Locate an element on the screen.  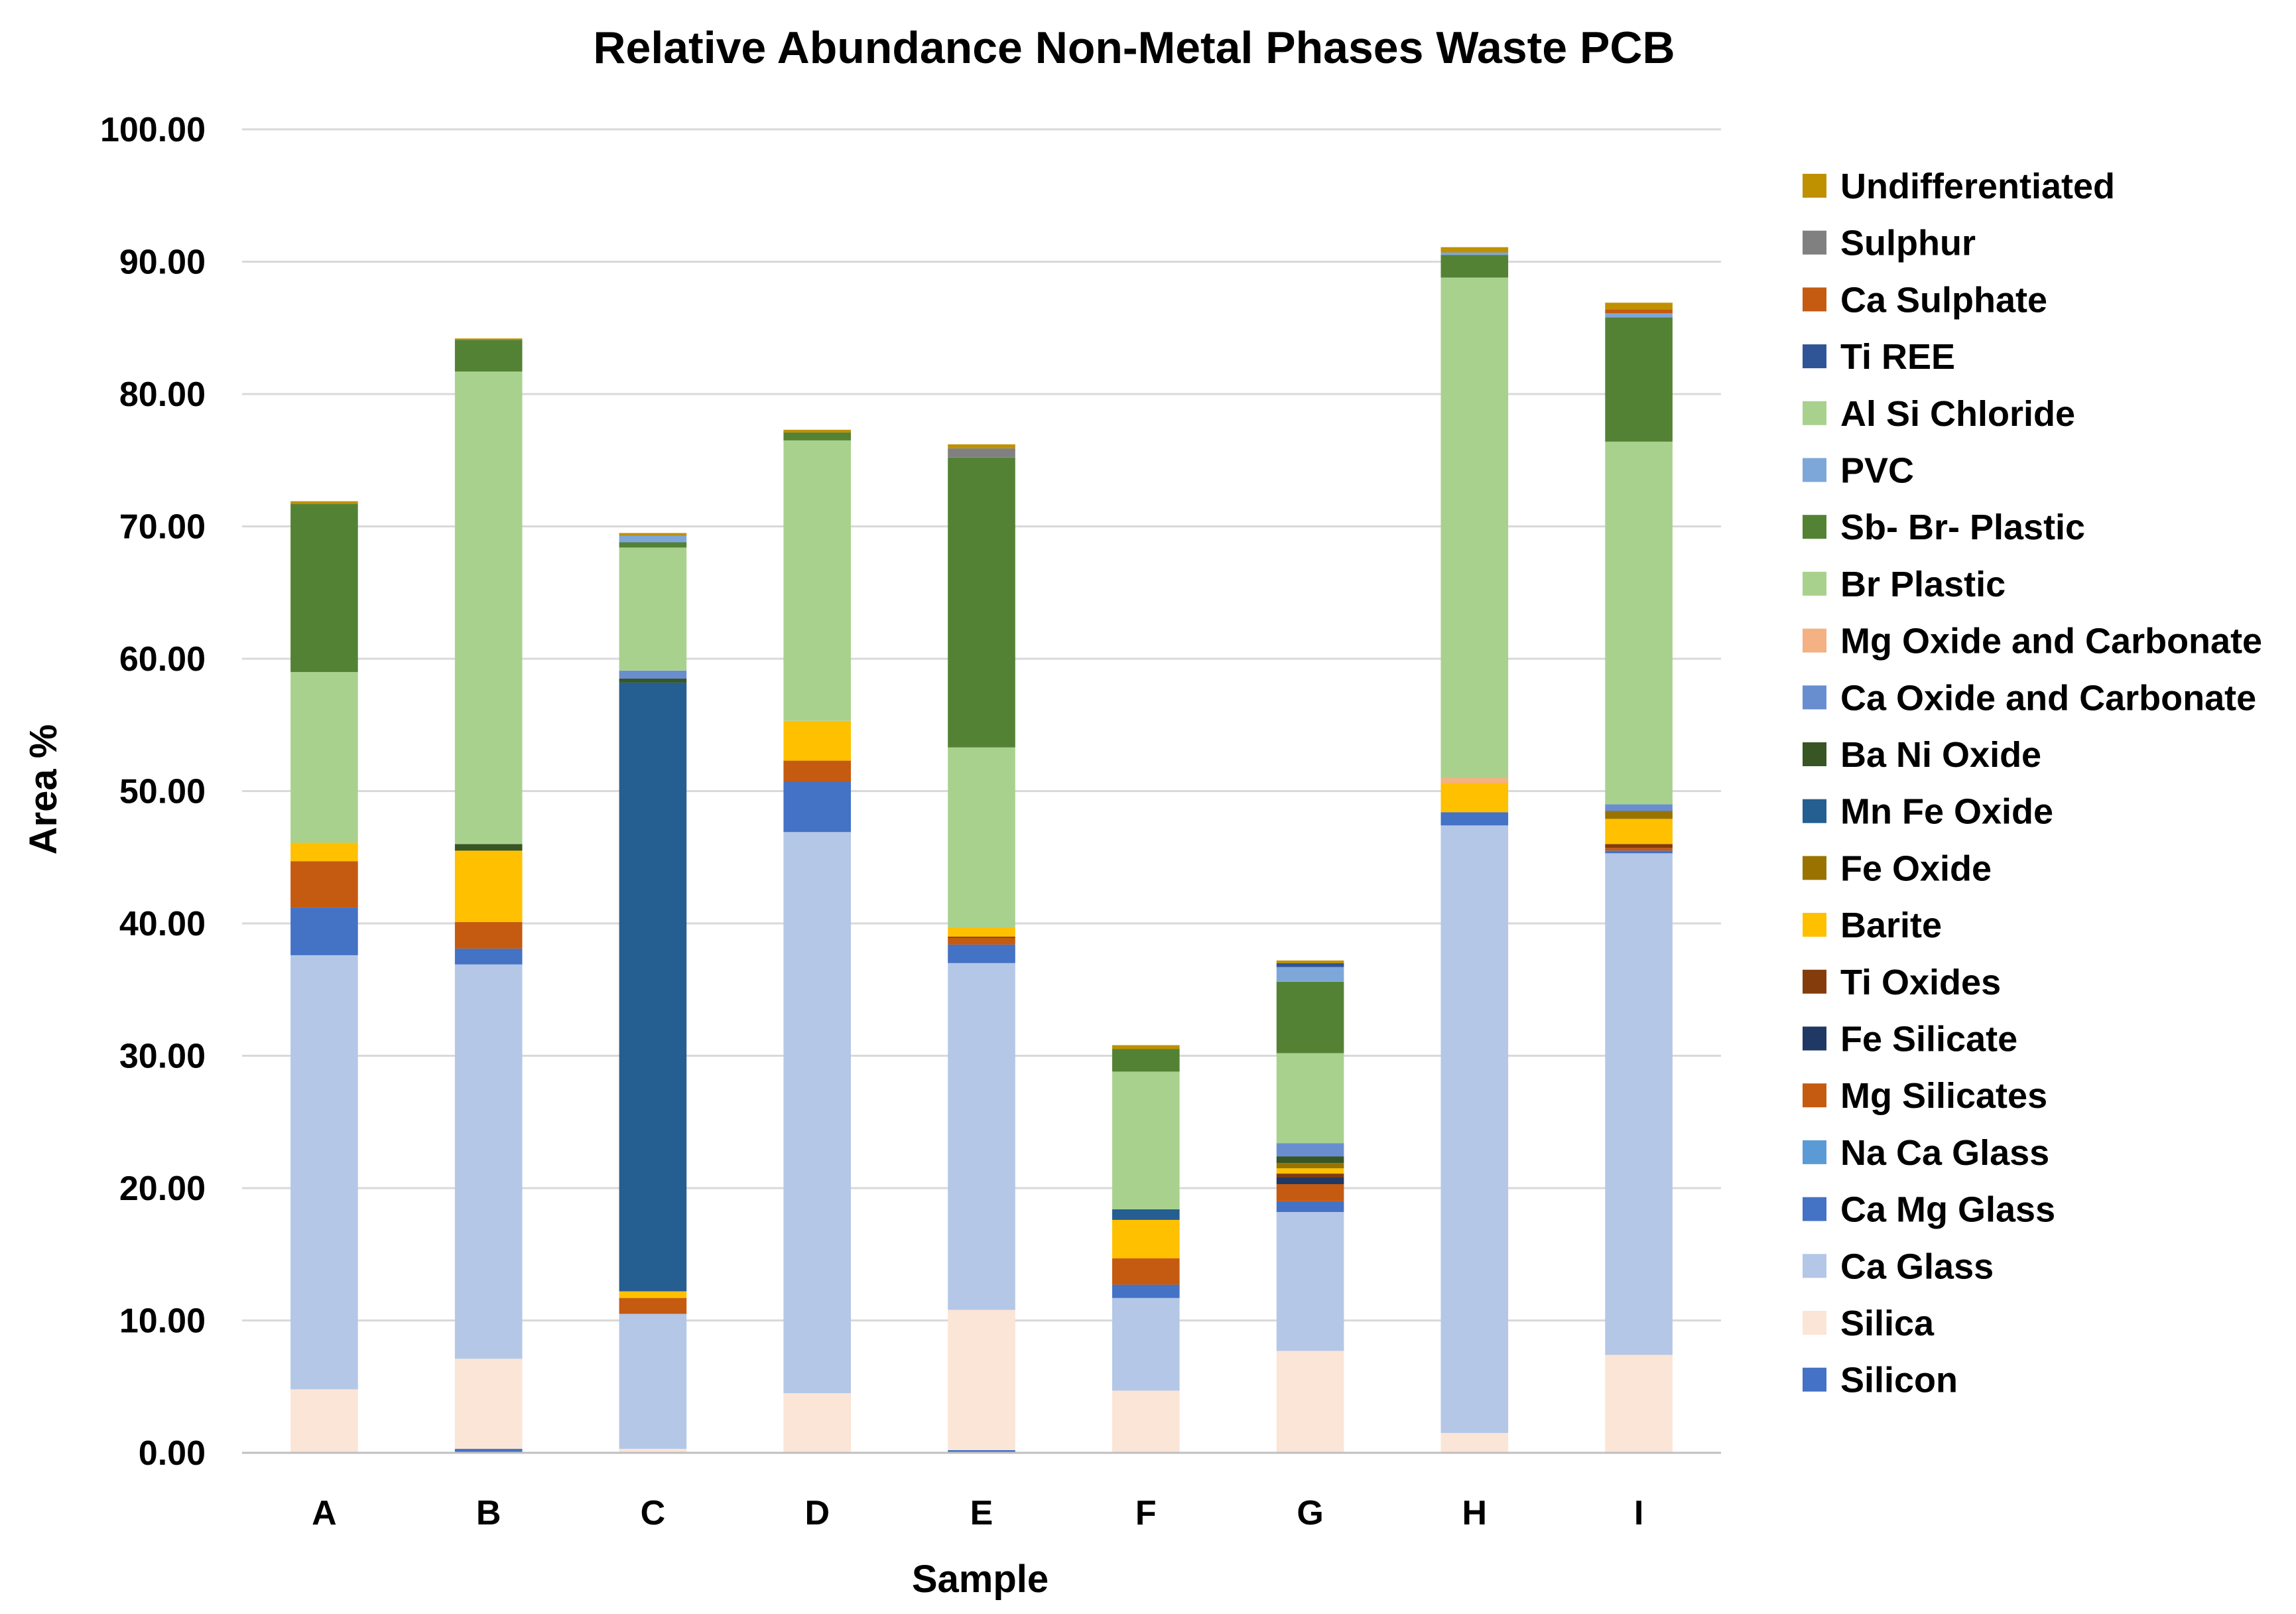
x-tick-label: G is located at coordinates (1310, 1513).